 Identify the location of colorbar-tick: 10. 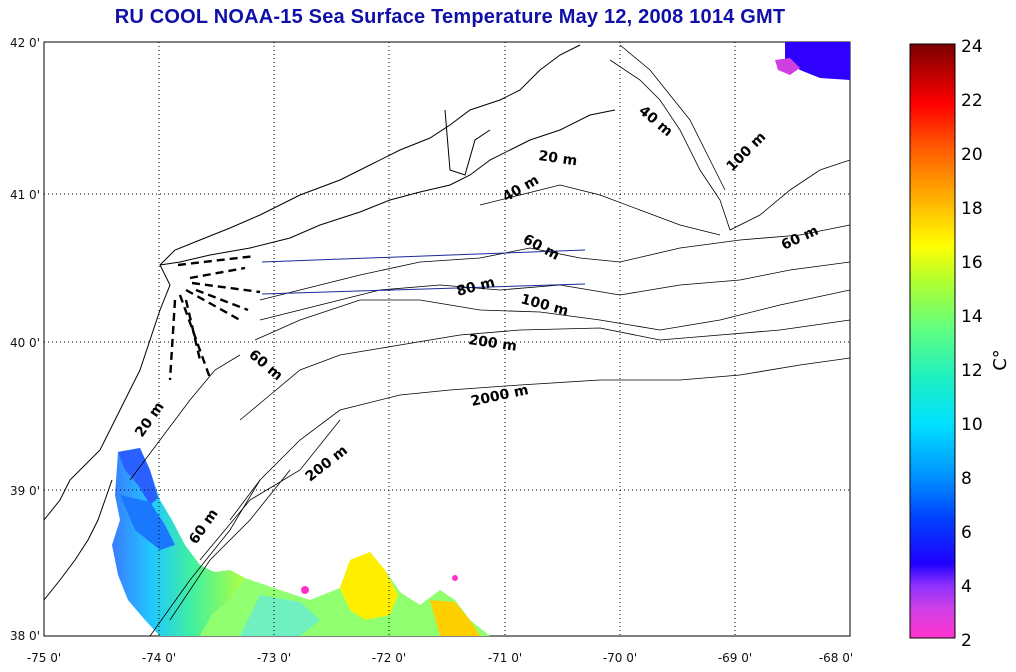
(972, 425).